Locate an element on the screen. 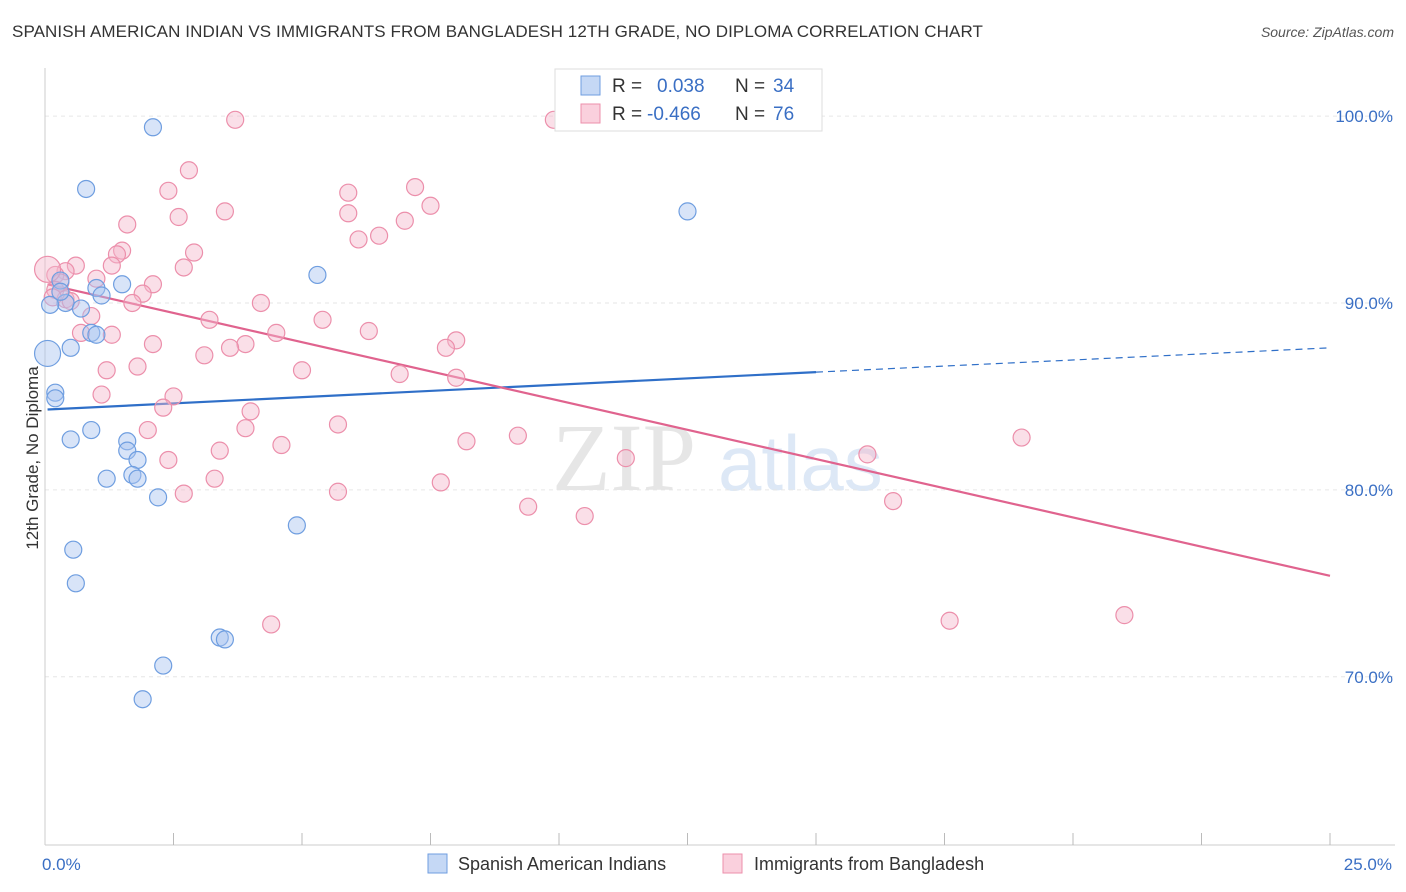 The width and height of the screenshot is (1406, 892). x-tick-label-max: 25.0% is located at coordinates (1368, 864).